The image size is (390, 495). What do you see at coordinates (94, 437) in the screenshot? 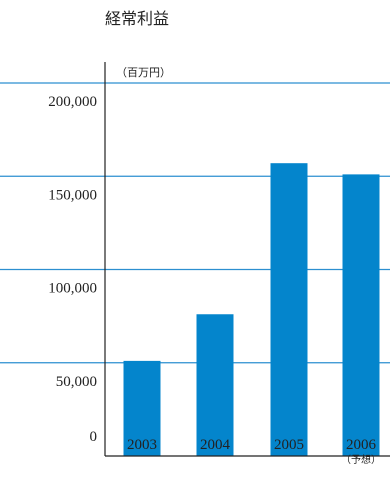
I see `y-tick-label: 0` at bounding box center [94, 437].